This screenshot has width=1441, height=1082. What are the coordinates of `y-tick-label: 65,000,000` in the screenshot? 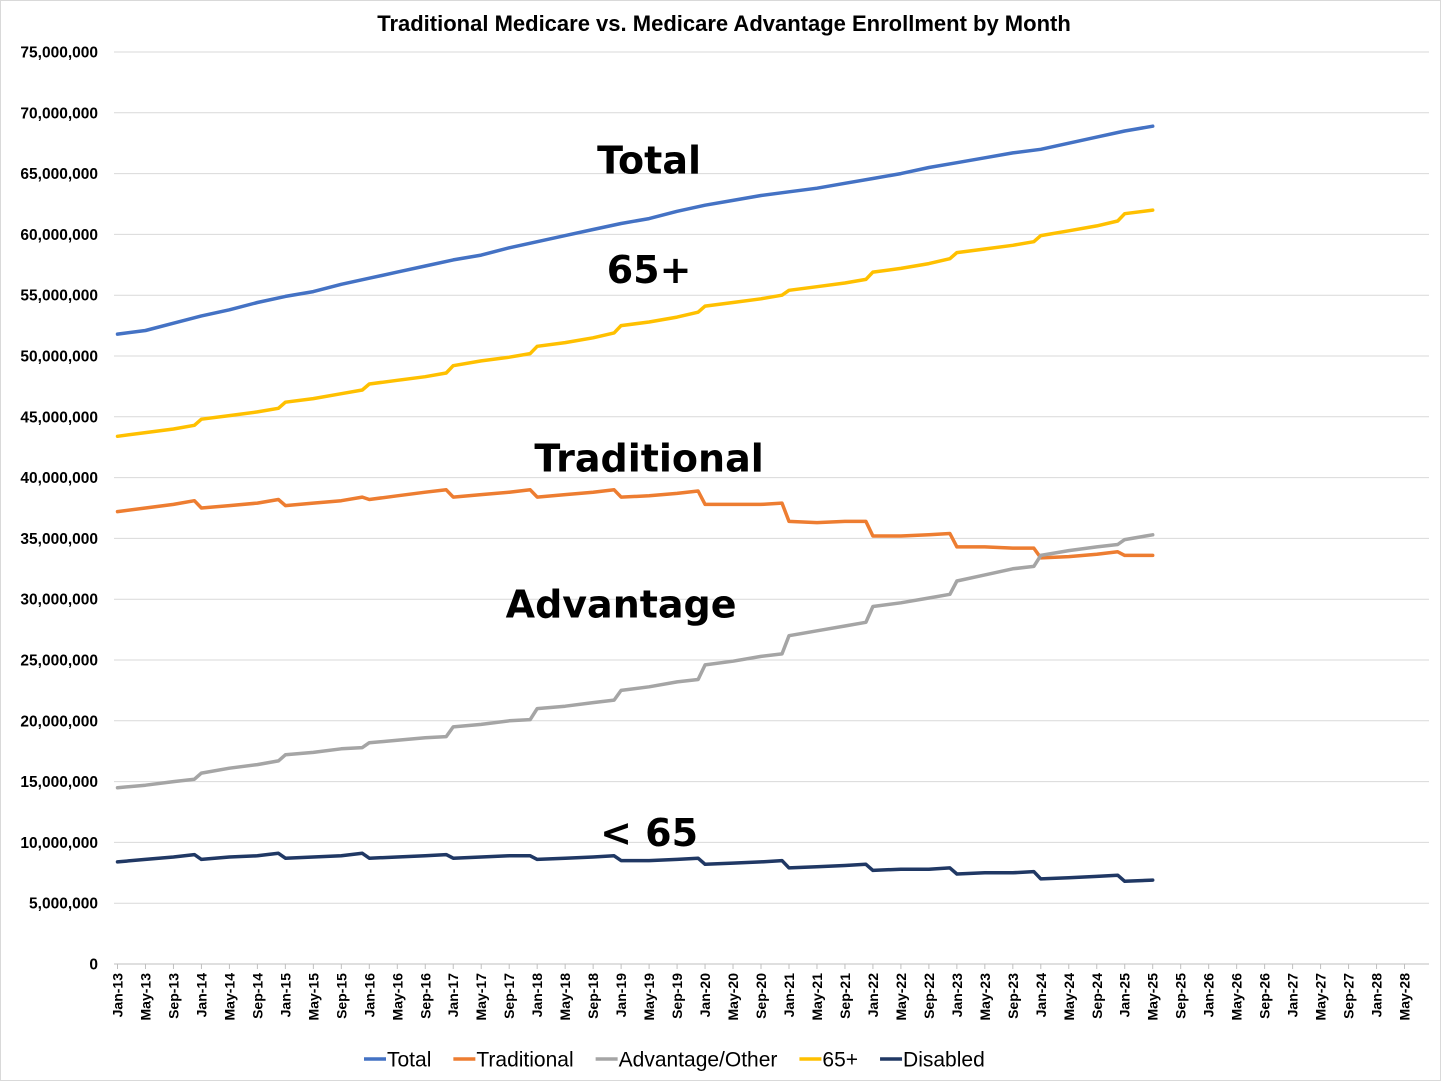 It's located at (59, 174).